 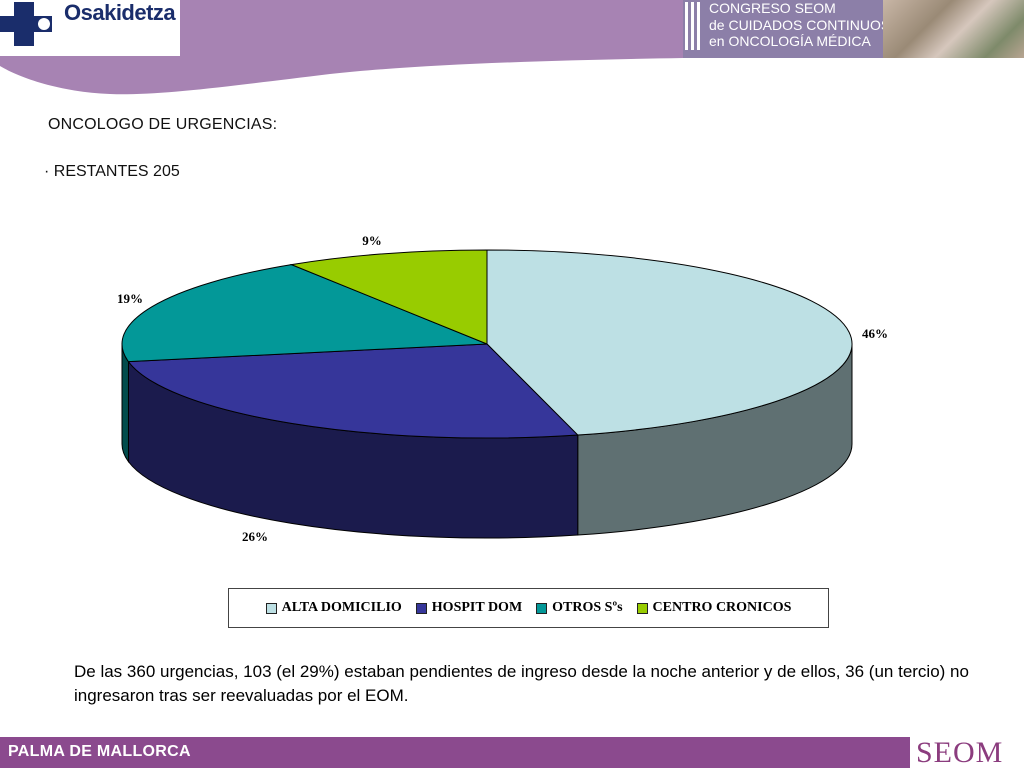 I want to click on header-photo, so click(x=953, y=29).